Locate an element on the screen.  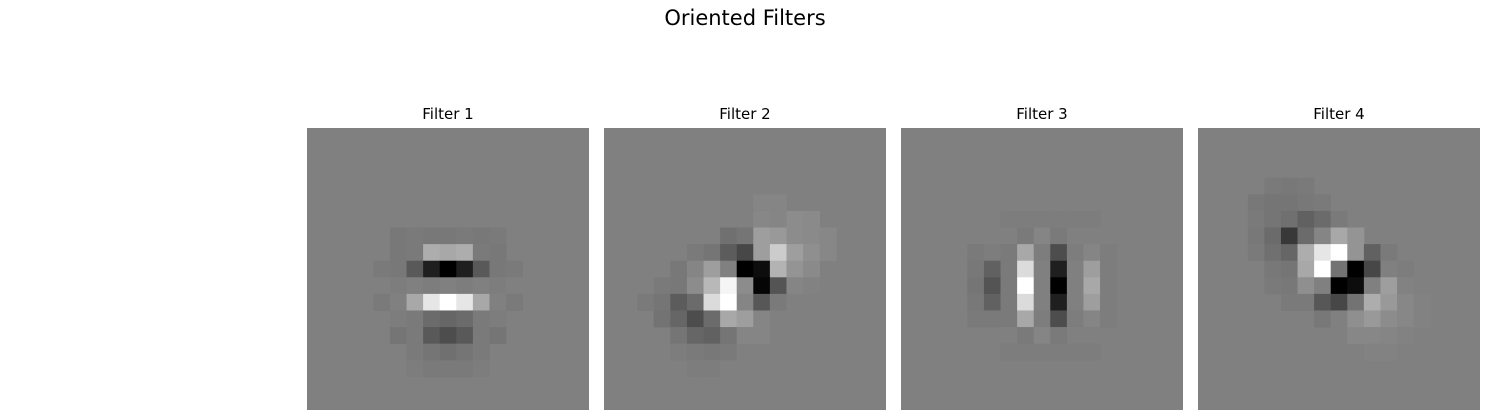
panel-title-4: Filter 4 is located at coordinates (1339, 114).